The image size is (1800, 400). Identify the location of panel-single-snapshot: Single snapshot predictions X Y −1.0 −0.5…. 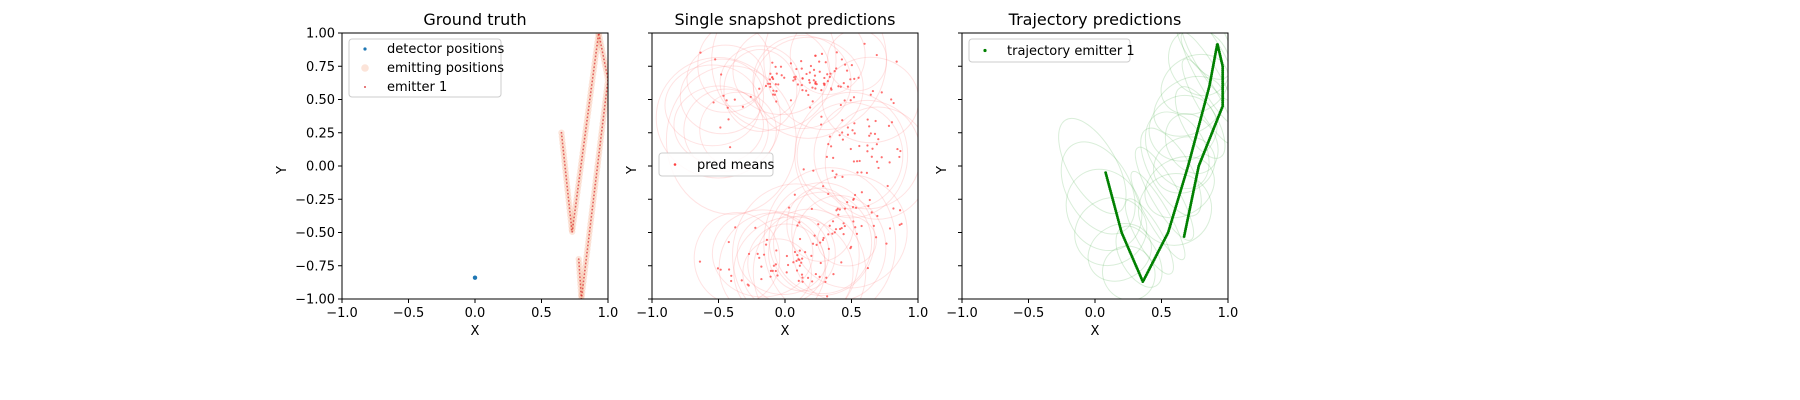
(776, 174).